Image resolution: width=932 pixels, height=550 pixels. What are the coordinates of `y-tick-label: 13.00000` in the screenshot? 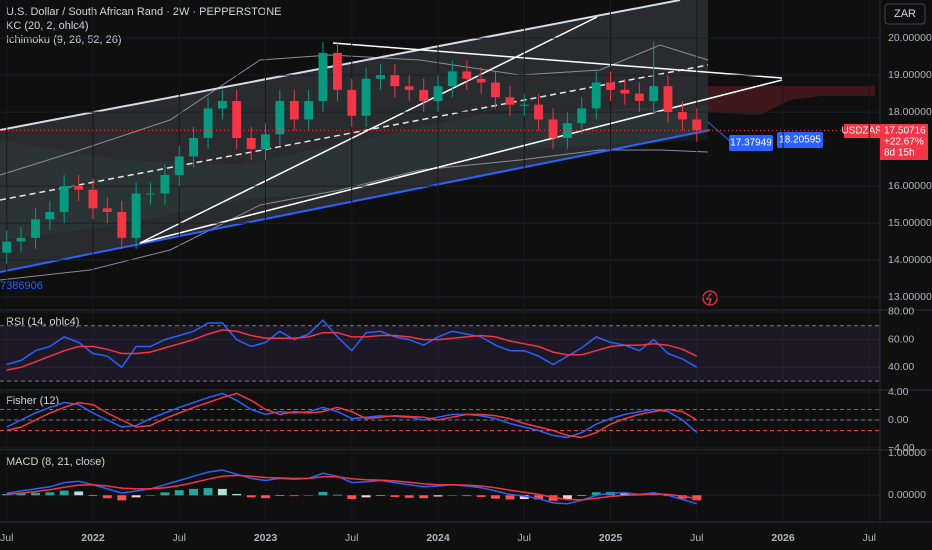 It's located at (910, 297).